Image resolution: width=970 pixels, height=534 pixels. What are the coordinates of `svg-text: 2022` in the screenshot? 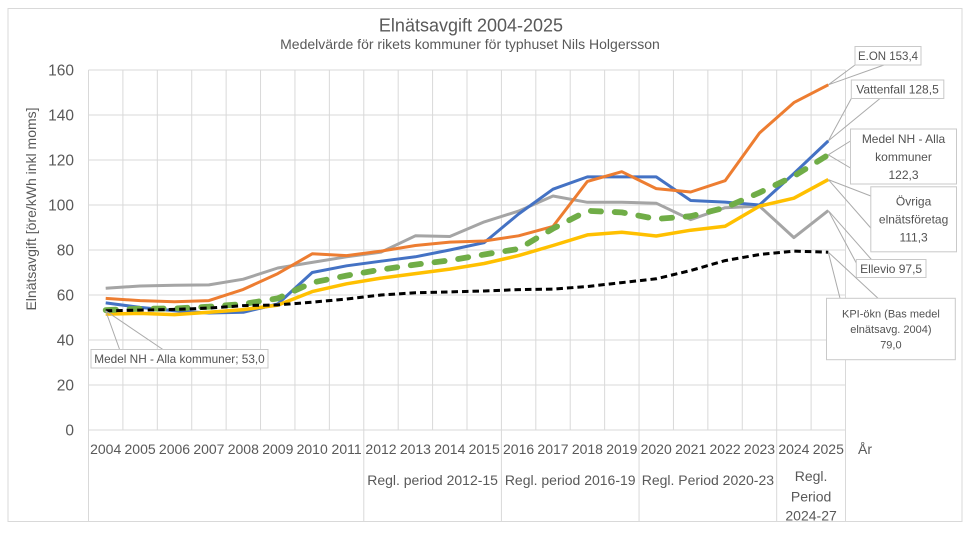 It's located at (725, 449).